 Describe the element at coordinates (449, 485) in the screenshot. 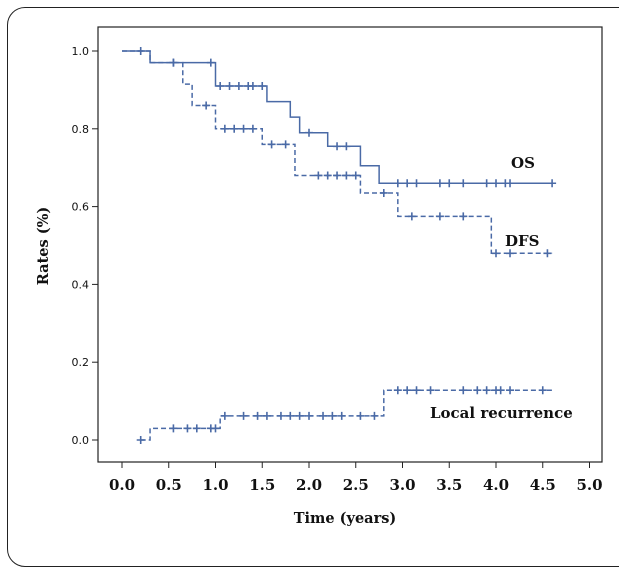

I see `x-tick-label: 3.5` at that location.